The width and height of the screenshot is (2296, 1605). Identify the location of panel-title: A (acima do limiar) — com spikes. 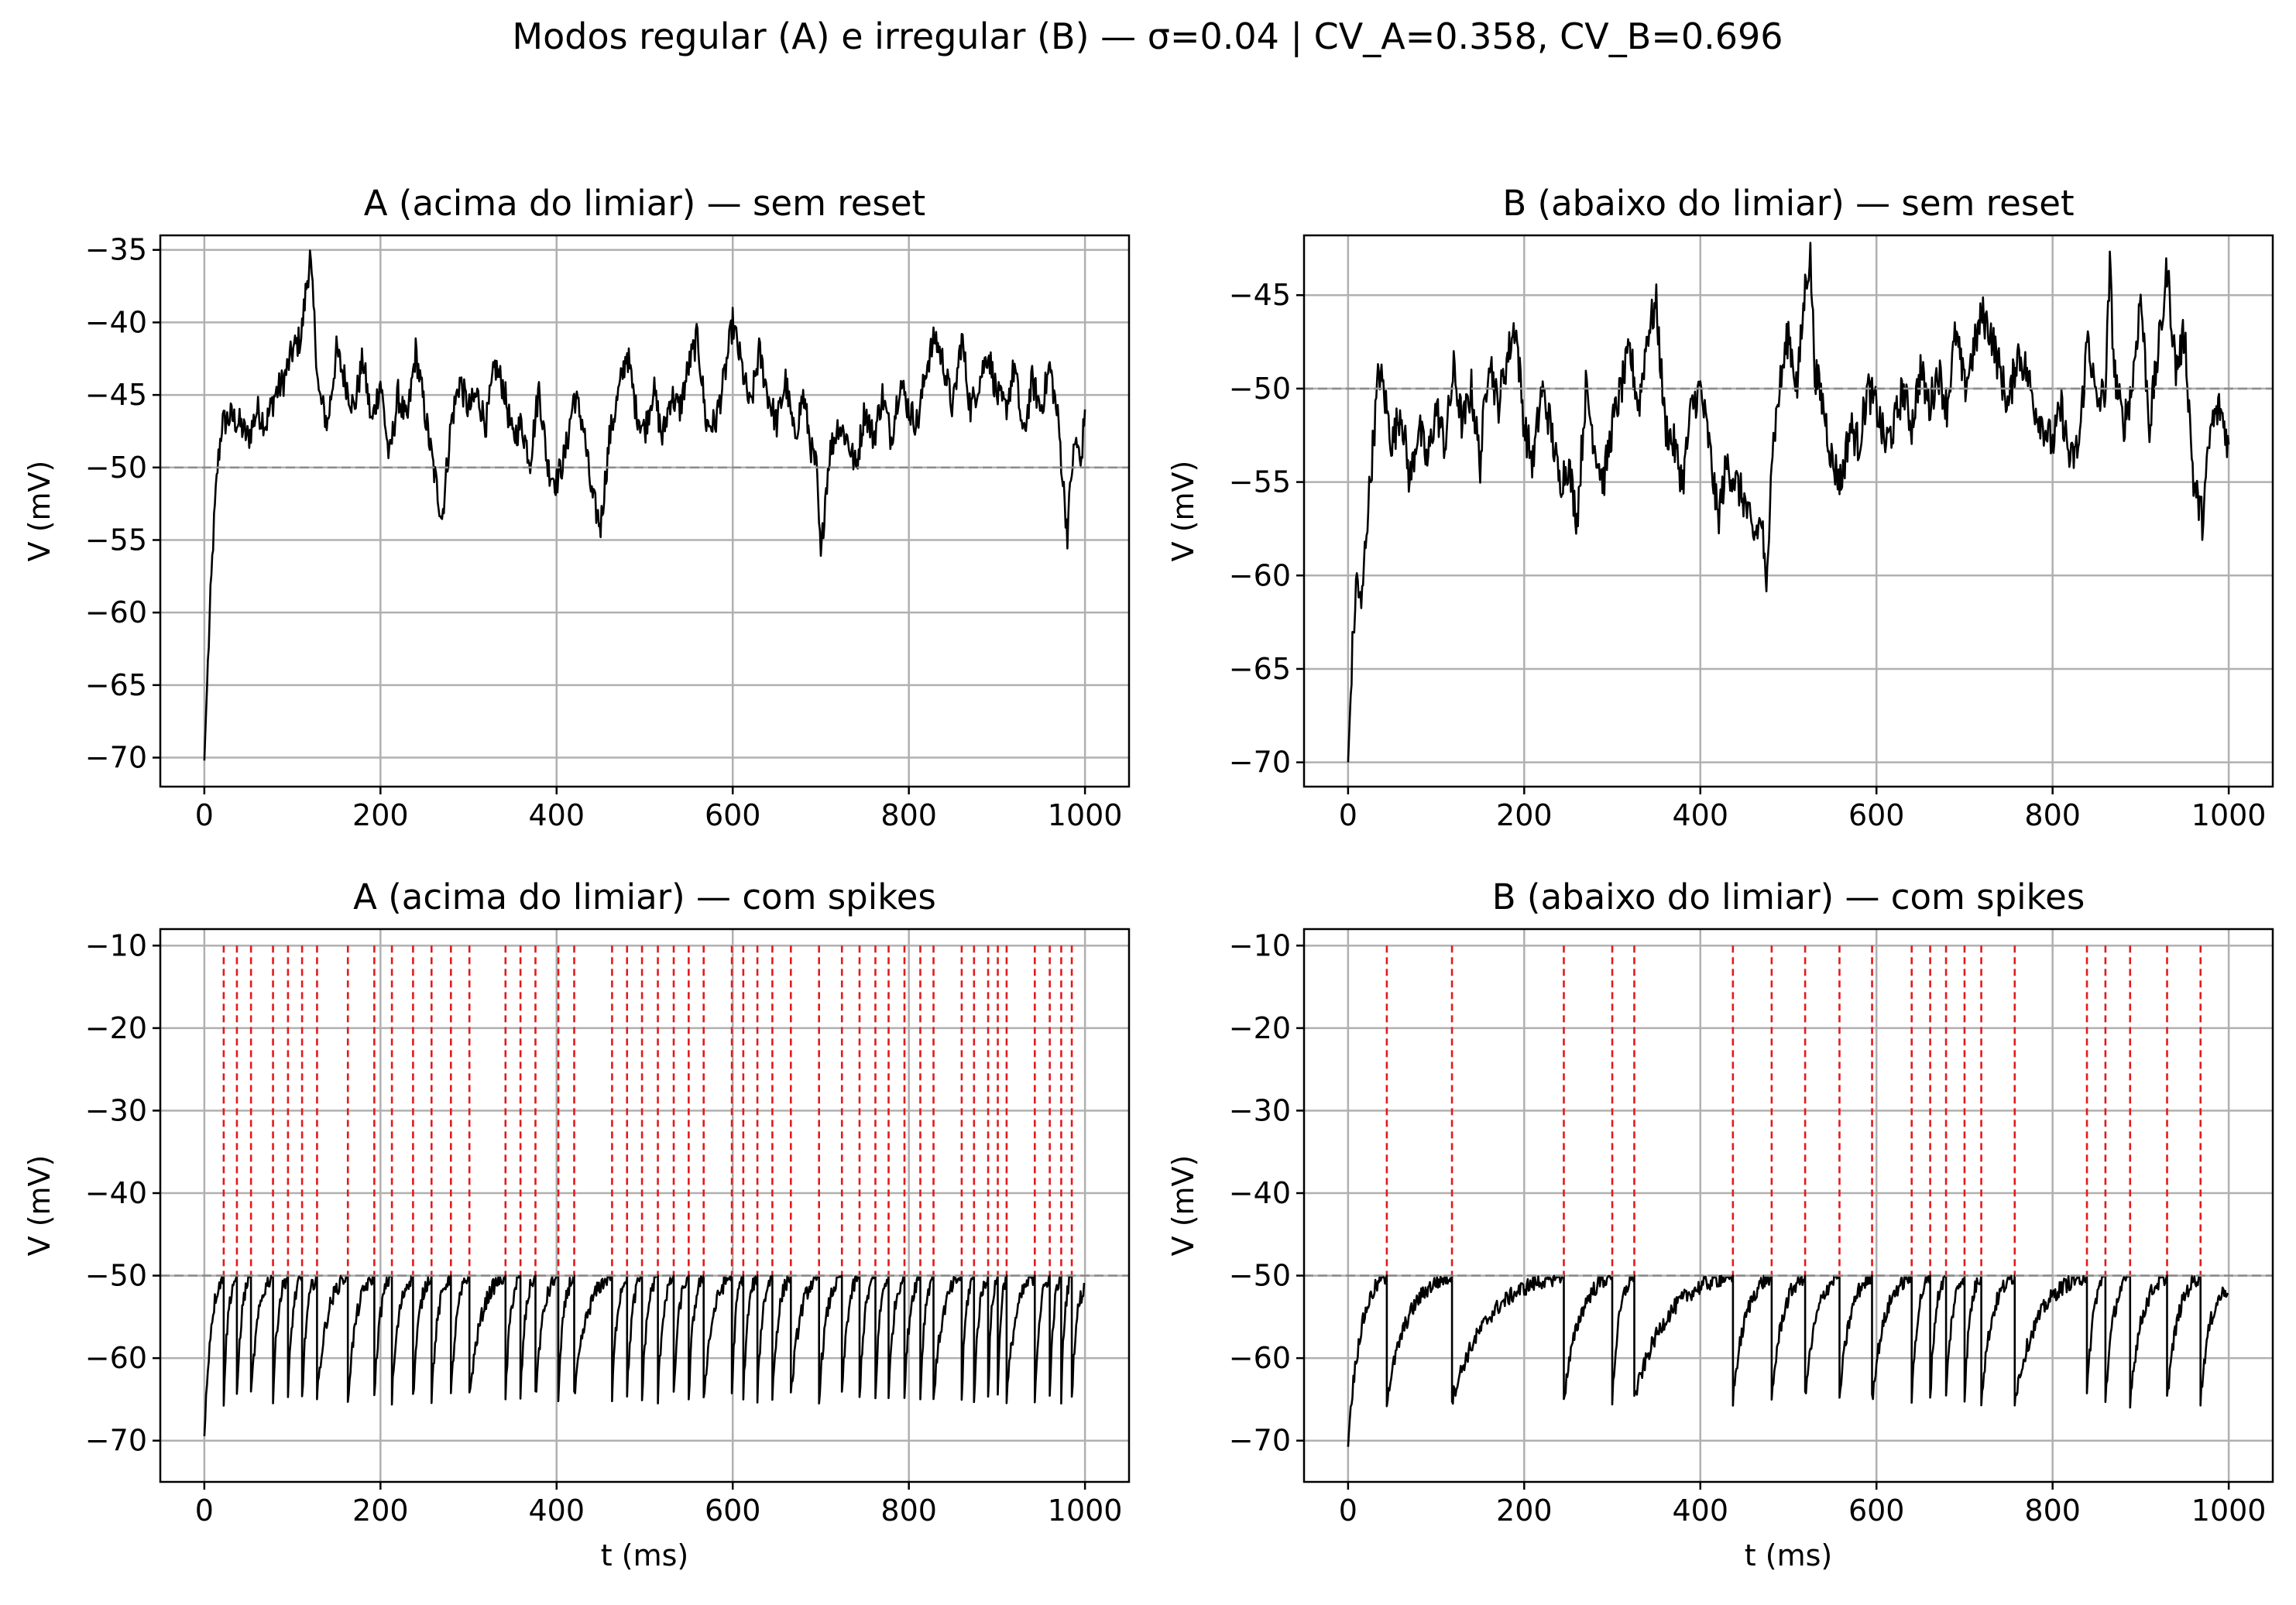
(644, 896).